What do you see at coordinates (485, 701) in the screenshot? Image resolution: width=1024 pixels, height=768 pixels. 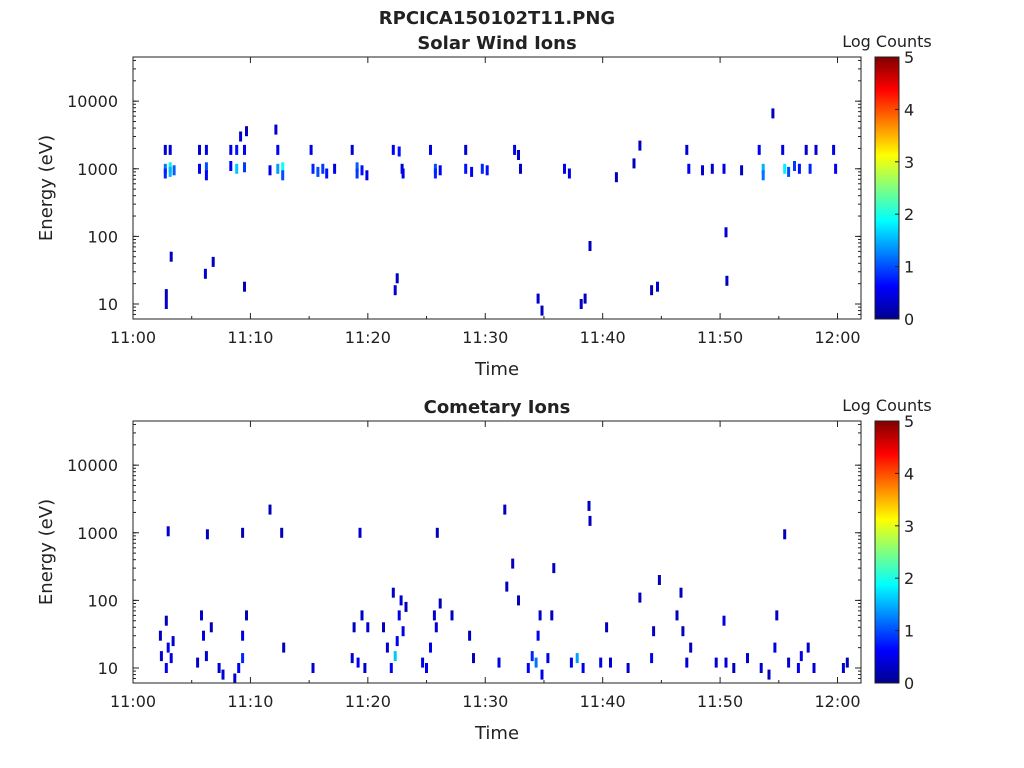 I see `x-tick-label: 11:30` at bounding box center [485, 701].